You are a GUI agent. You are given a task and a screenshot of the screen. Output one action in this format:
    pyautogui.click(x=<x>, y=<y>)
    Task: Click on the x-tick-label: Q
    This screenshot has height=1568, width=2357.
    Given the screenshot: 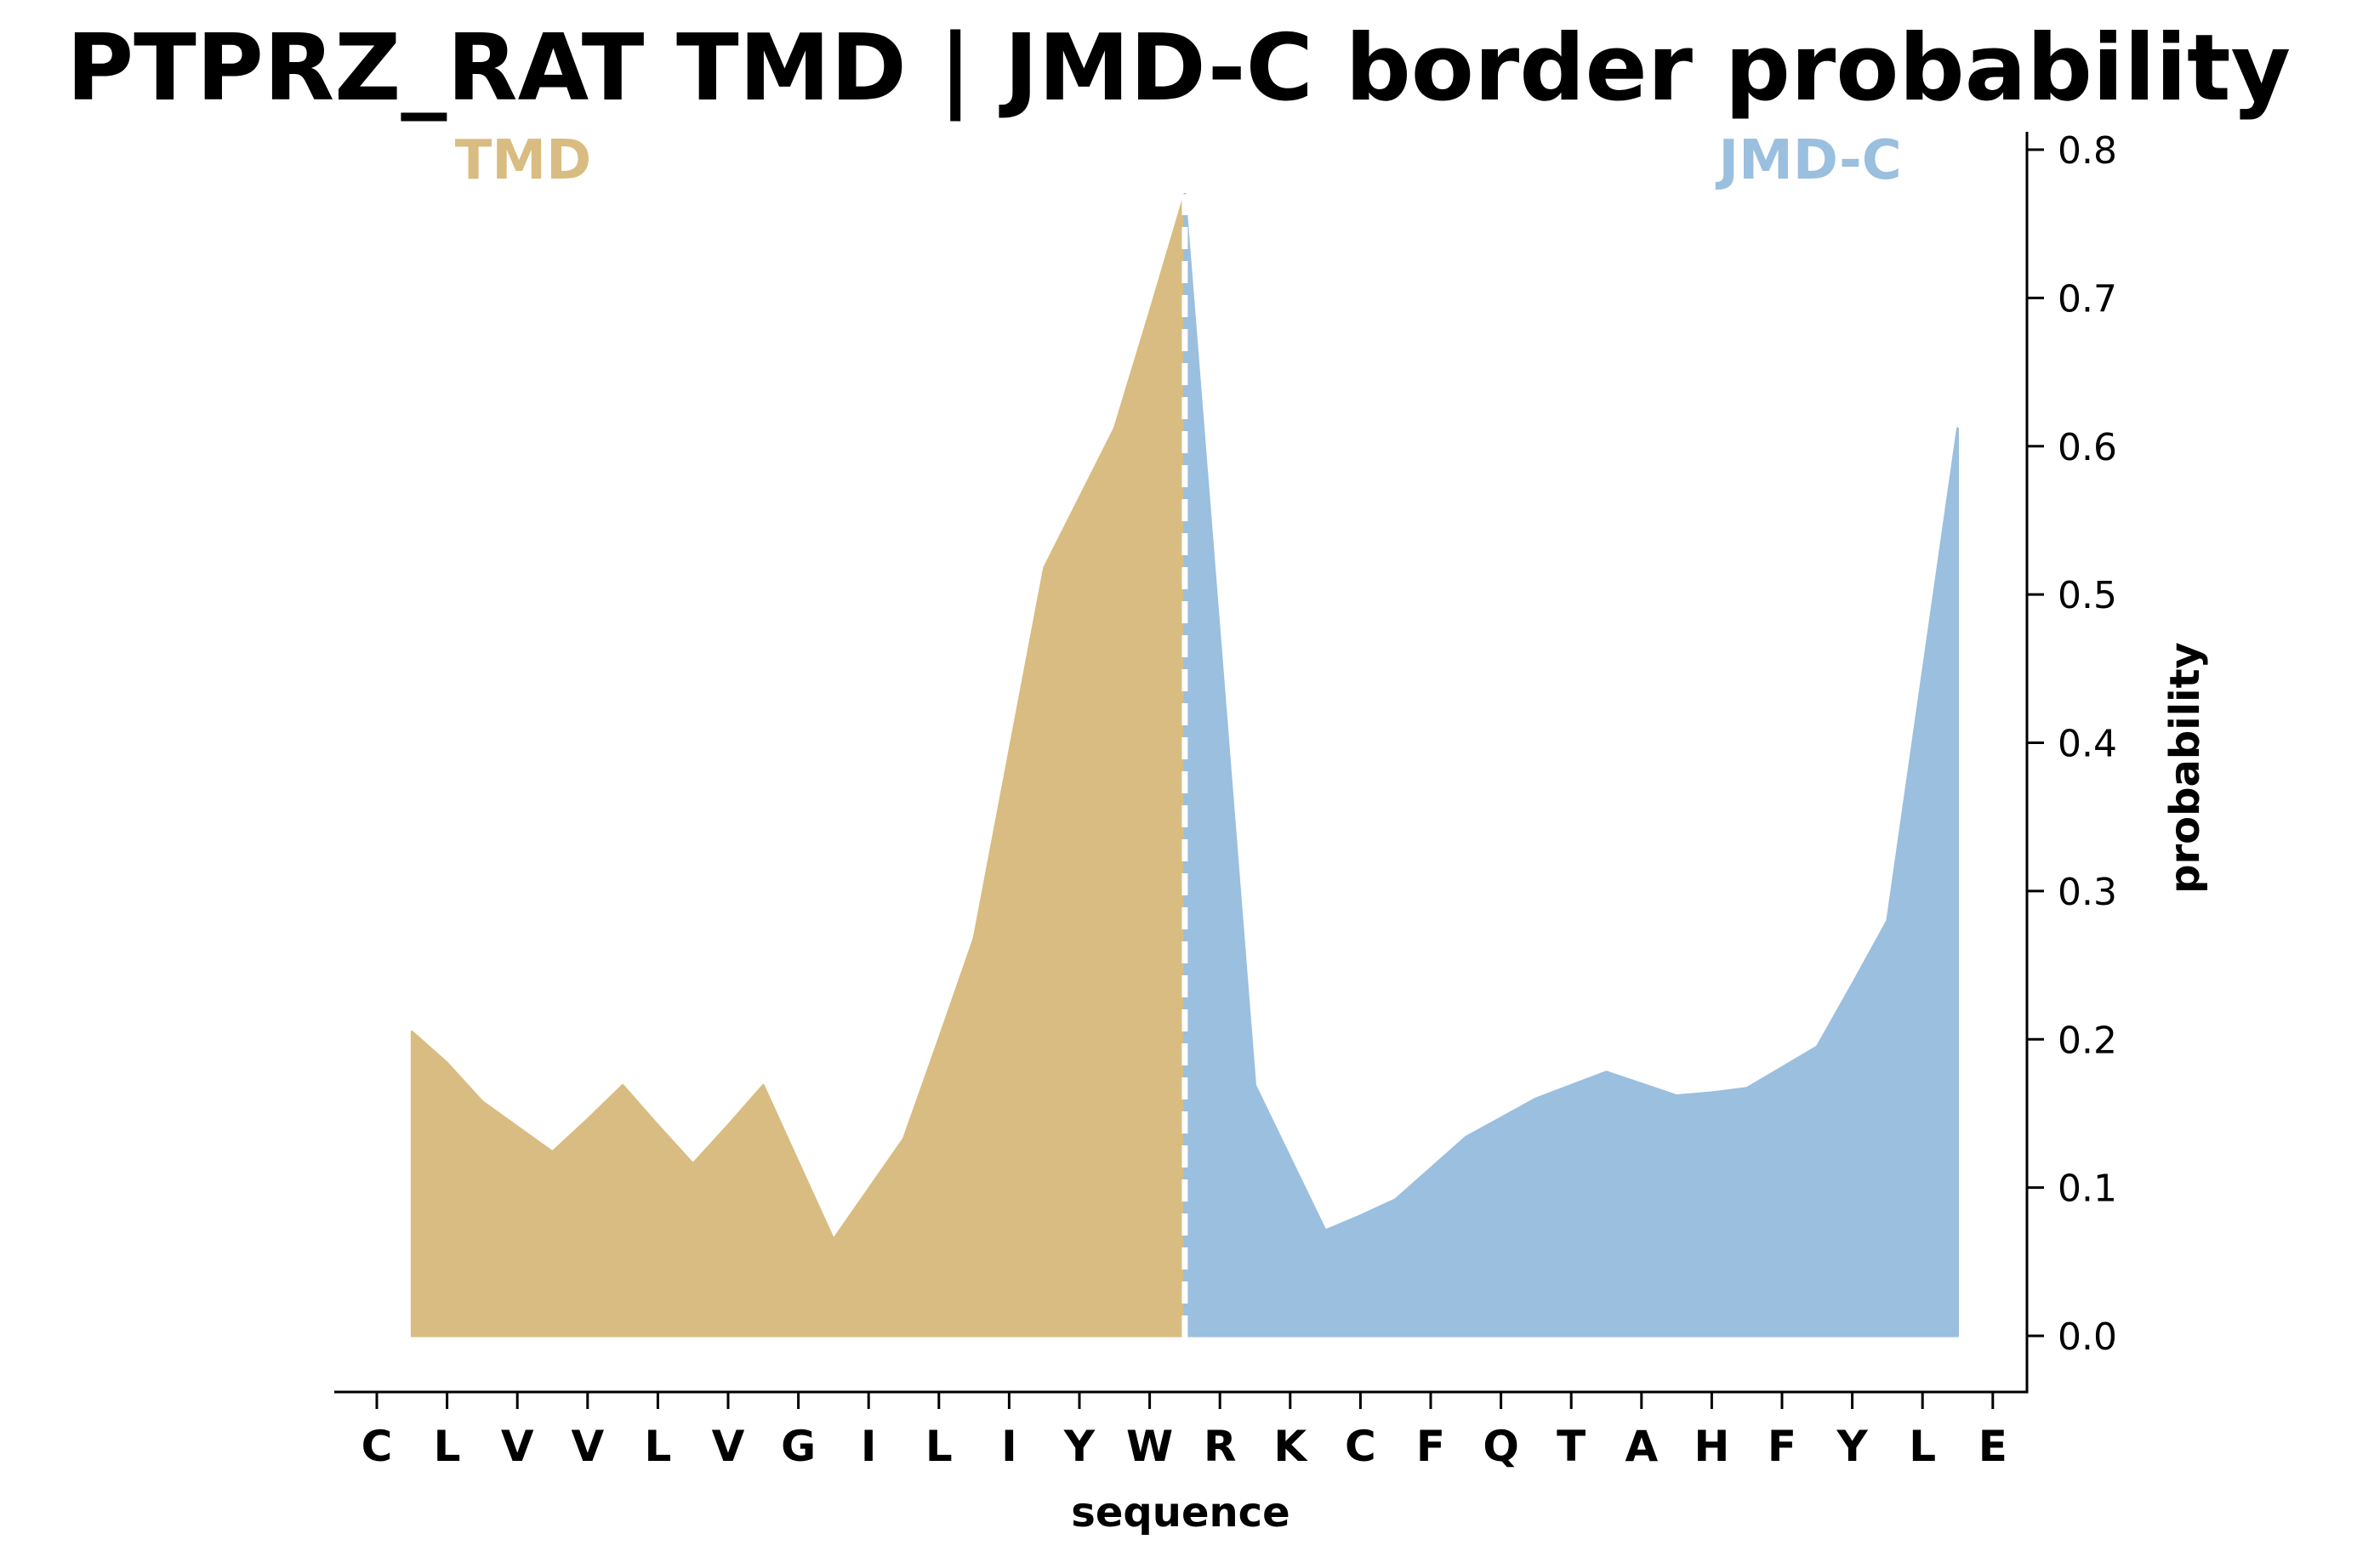 What is the action you would take?
    pyautogui.click(x=1501, y=1446)
    